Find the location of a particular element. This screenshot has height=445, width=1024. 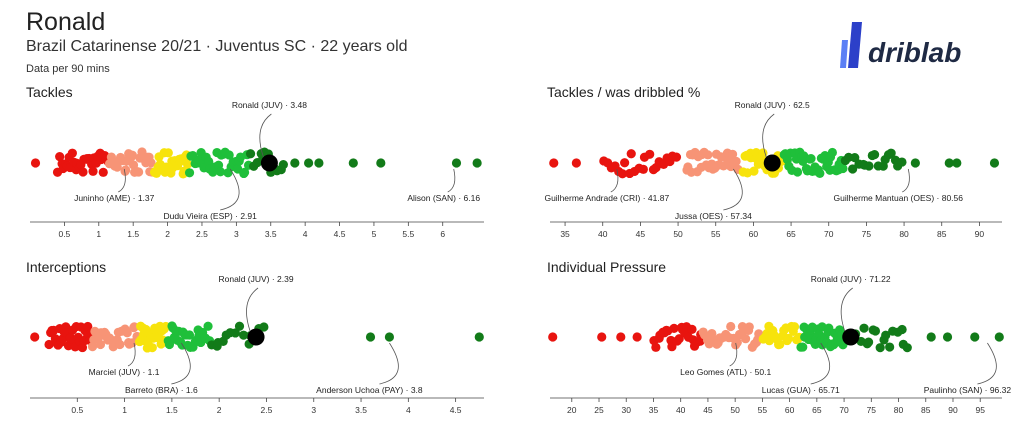

x-tick-label: 25 is located at coordinates (599, 410).